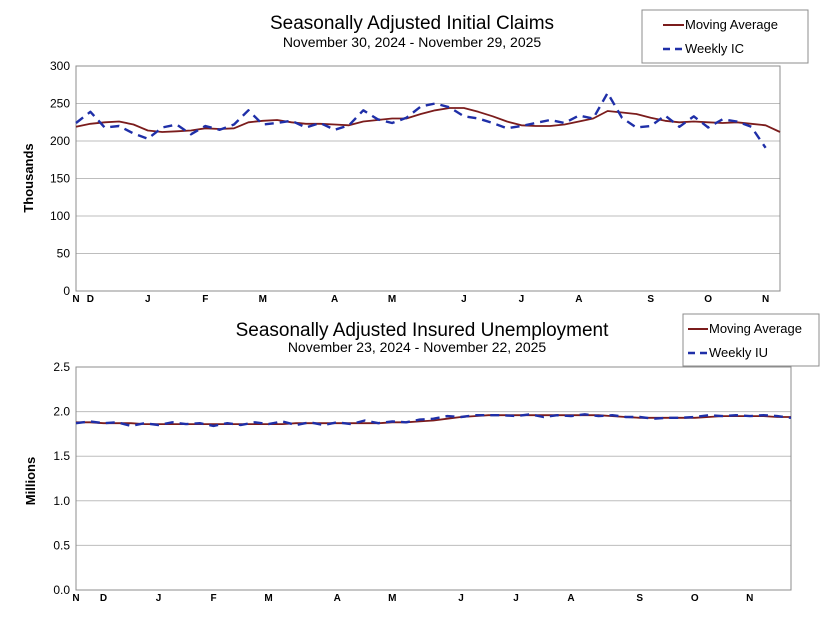 The width and height of the screenshot is (828, 642). What do you see at coordinates (417, 347) in the screenshot?
I see `chart-subtitle: November 23, 2024 - November 22, 2025` at bounding box center [417, 347].